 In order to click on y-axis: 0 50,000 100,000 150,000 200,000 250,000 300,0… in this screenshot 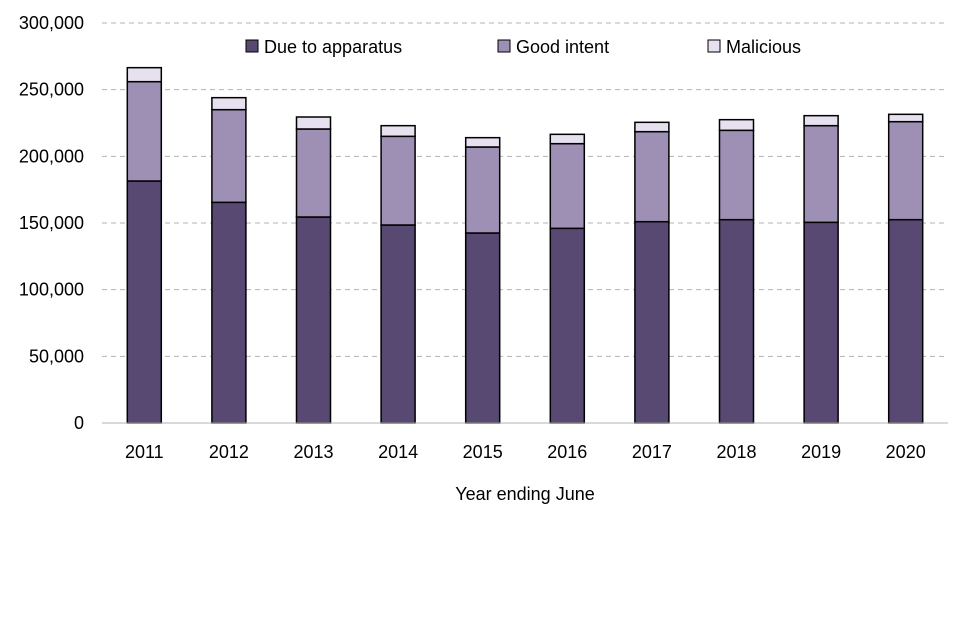, I will do `click(51, 223)`.